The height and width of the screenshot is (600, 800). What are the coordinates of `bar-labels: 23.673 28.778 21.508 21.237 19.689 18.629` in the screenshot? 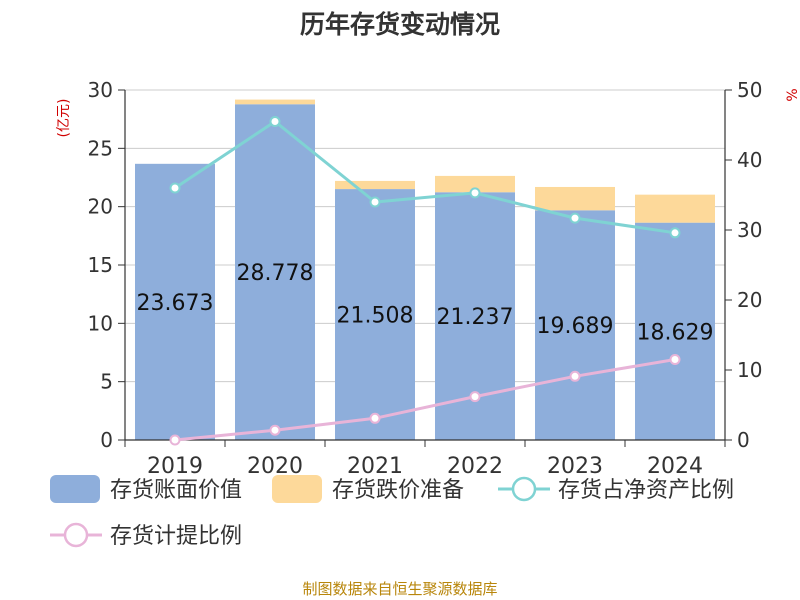 It's located at (425, 303).